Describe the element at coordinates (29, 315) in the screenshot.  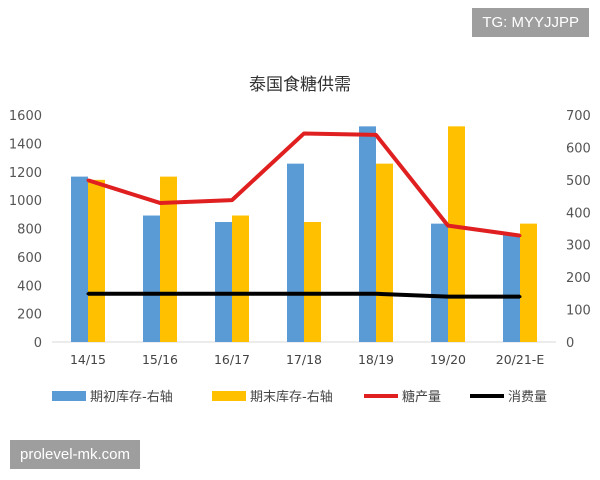
I see `left-tick-label: 200` at that location.